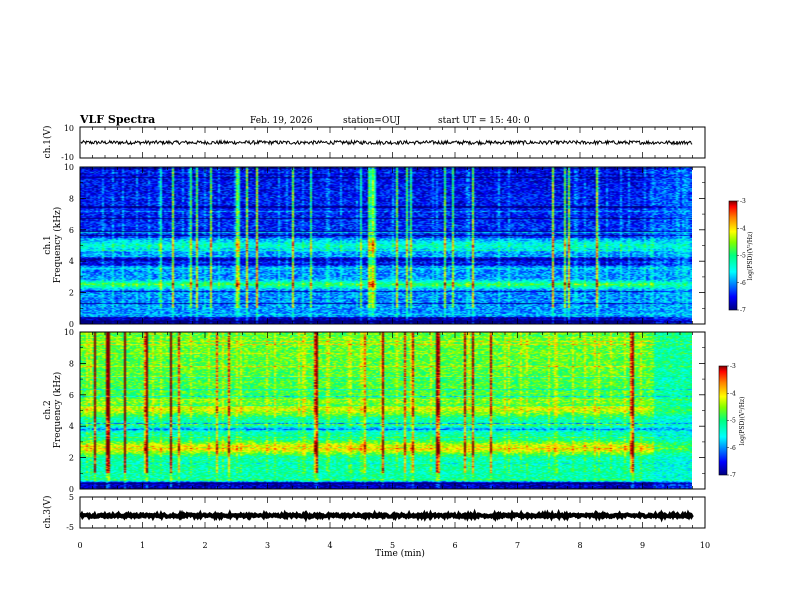 The image size is (792, 616). I want to click on panel-ch1-waveform: 10 -10 ch.1(V), so click(374, 143).